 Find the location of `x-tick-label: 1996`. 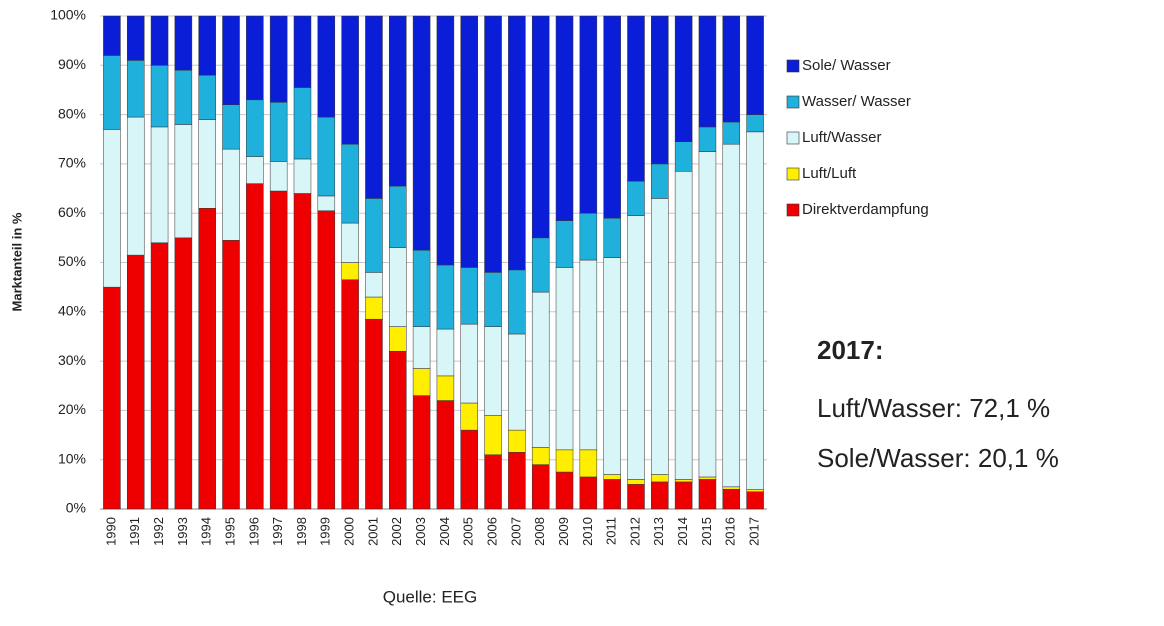

x-tick-label: 1996 is located at coordinates (253, 531).